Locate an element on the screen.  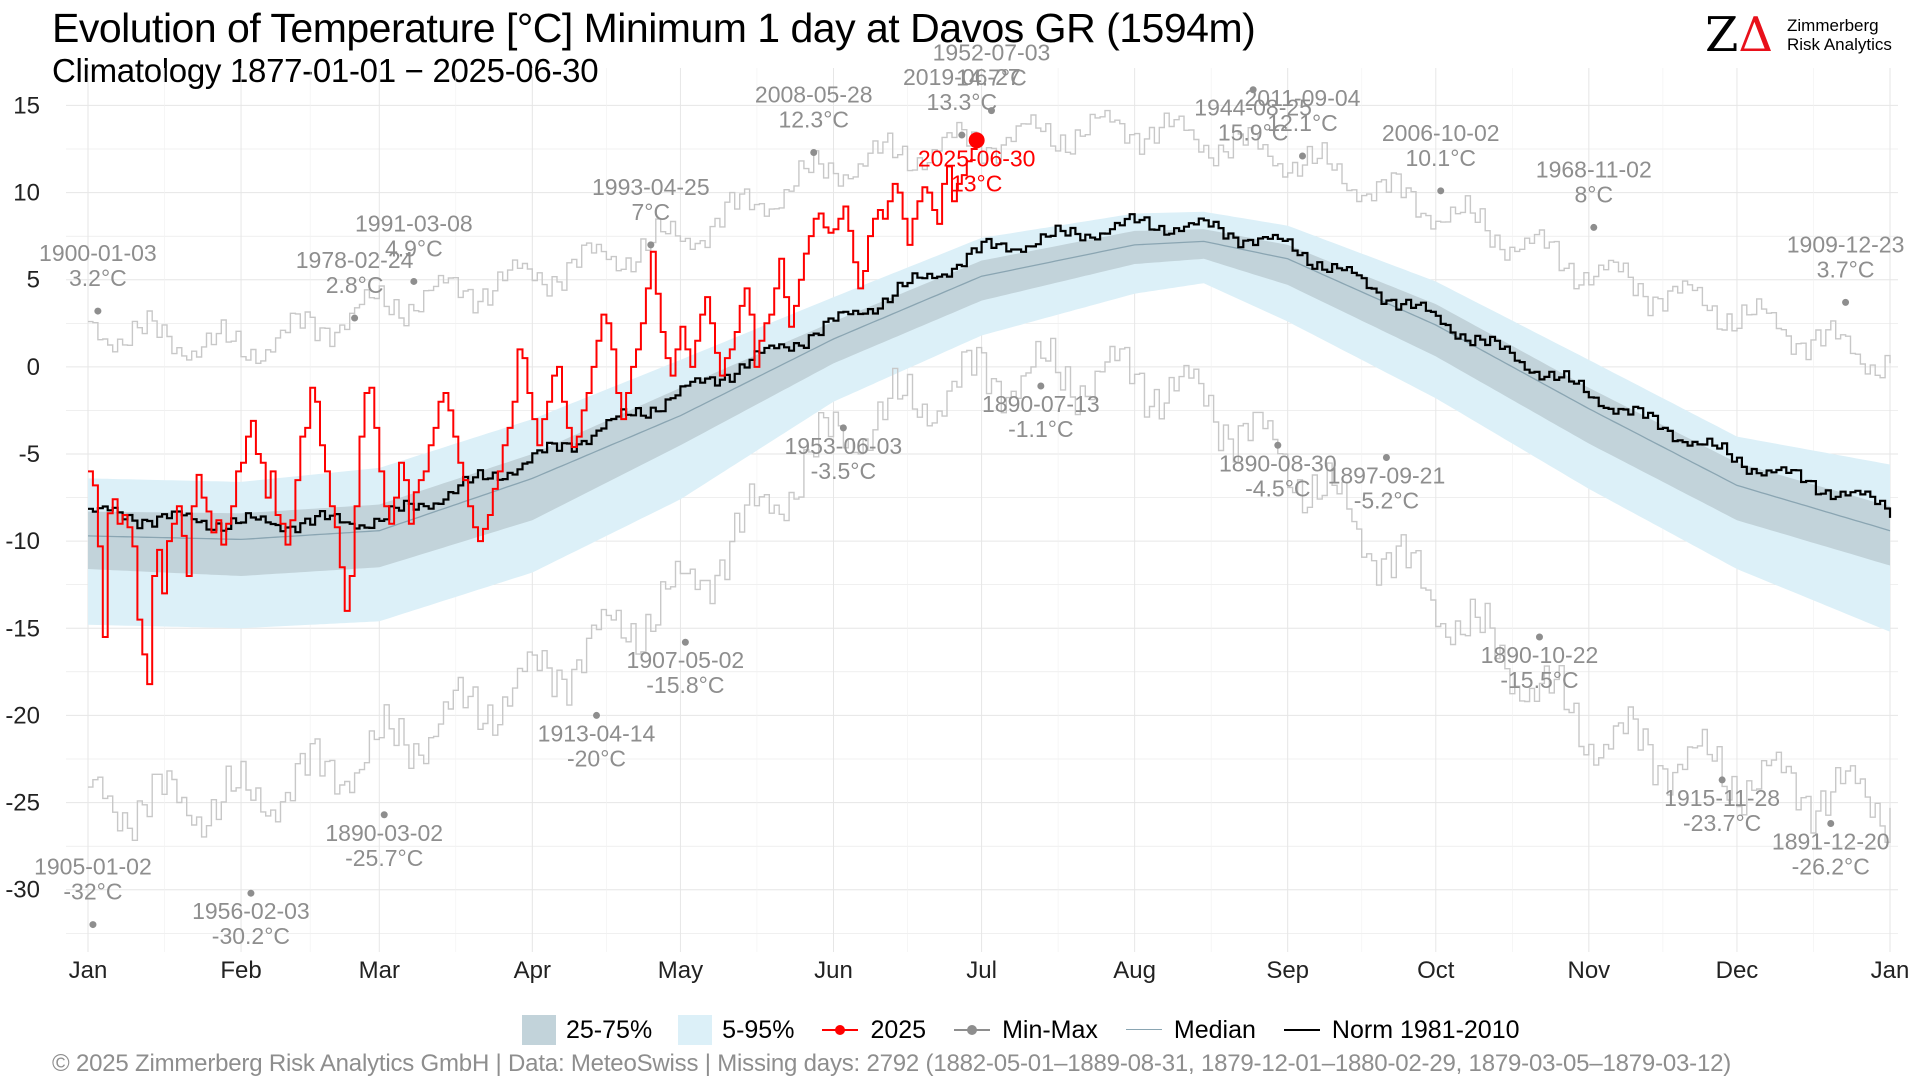
y-tick-label: 5 is located at coordinates (33, 280).